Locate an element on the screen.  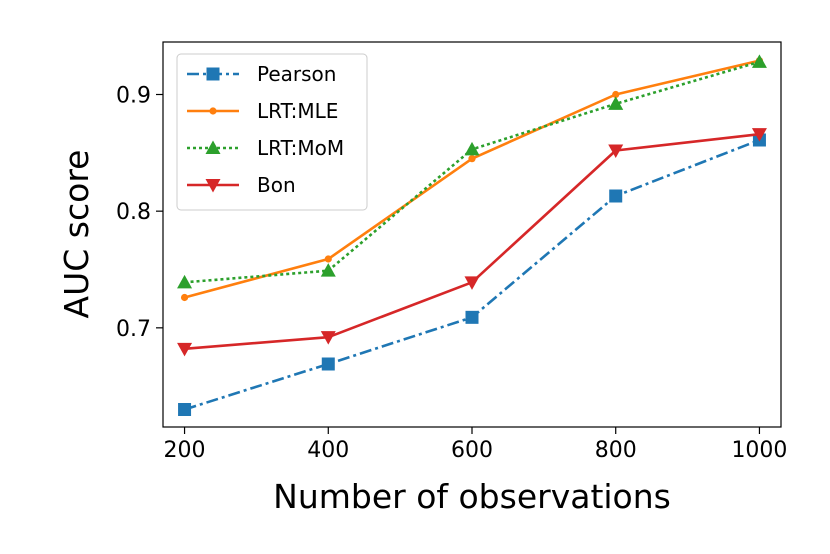
y-tick-label: 0.7 is located at coordinates (133, 329).